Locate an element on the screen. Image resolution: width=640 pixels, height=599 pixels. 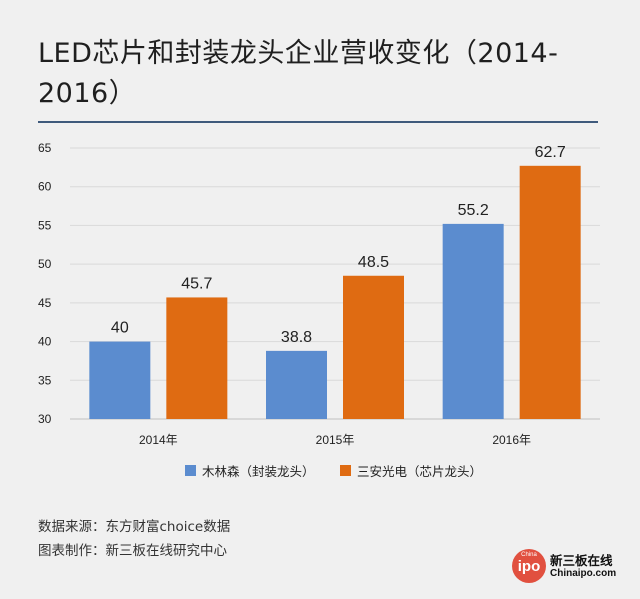
y-tick-label: 45 is located at coordinates (45, 303).